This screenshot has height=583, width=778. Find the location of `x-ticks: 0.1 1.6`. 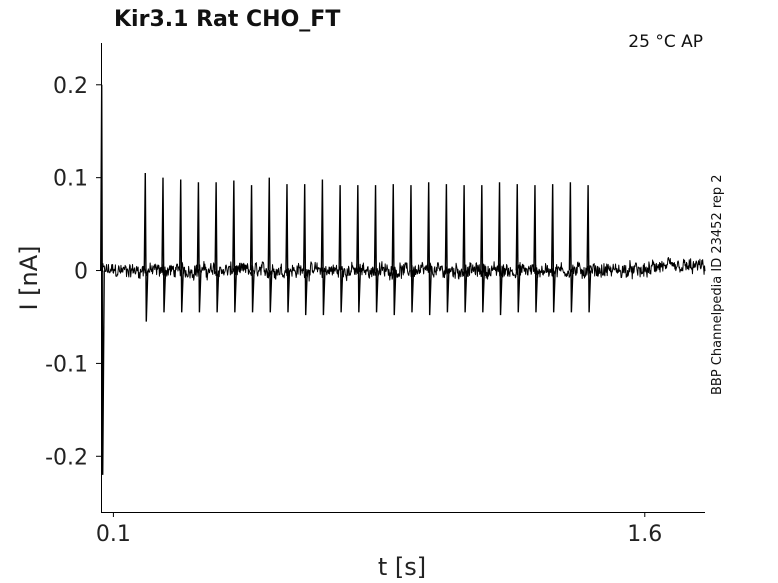

x-ticks: 0.1 1.6 is located at coordinates (379, 529).